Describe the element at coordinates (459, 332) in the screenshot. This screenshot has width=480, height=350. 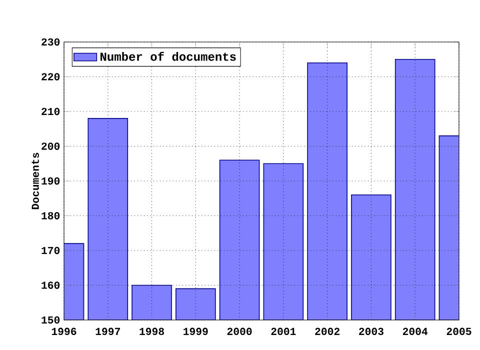
I see `x-tick-label: 2005` at that location.